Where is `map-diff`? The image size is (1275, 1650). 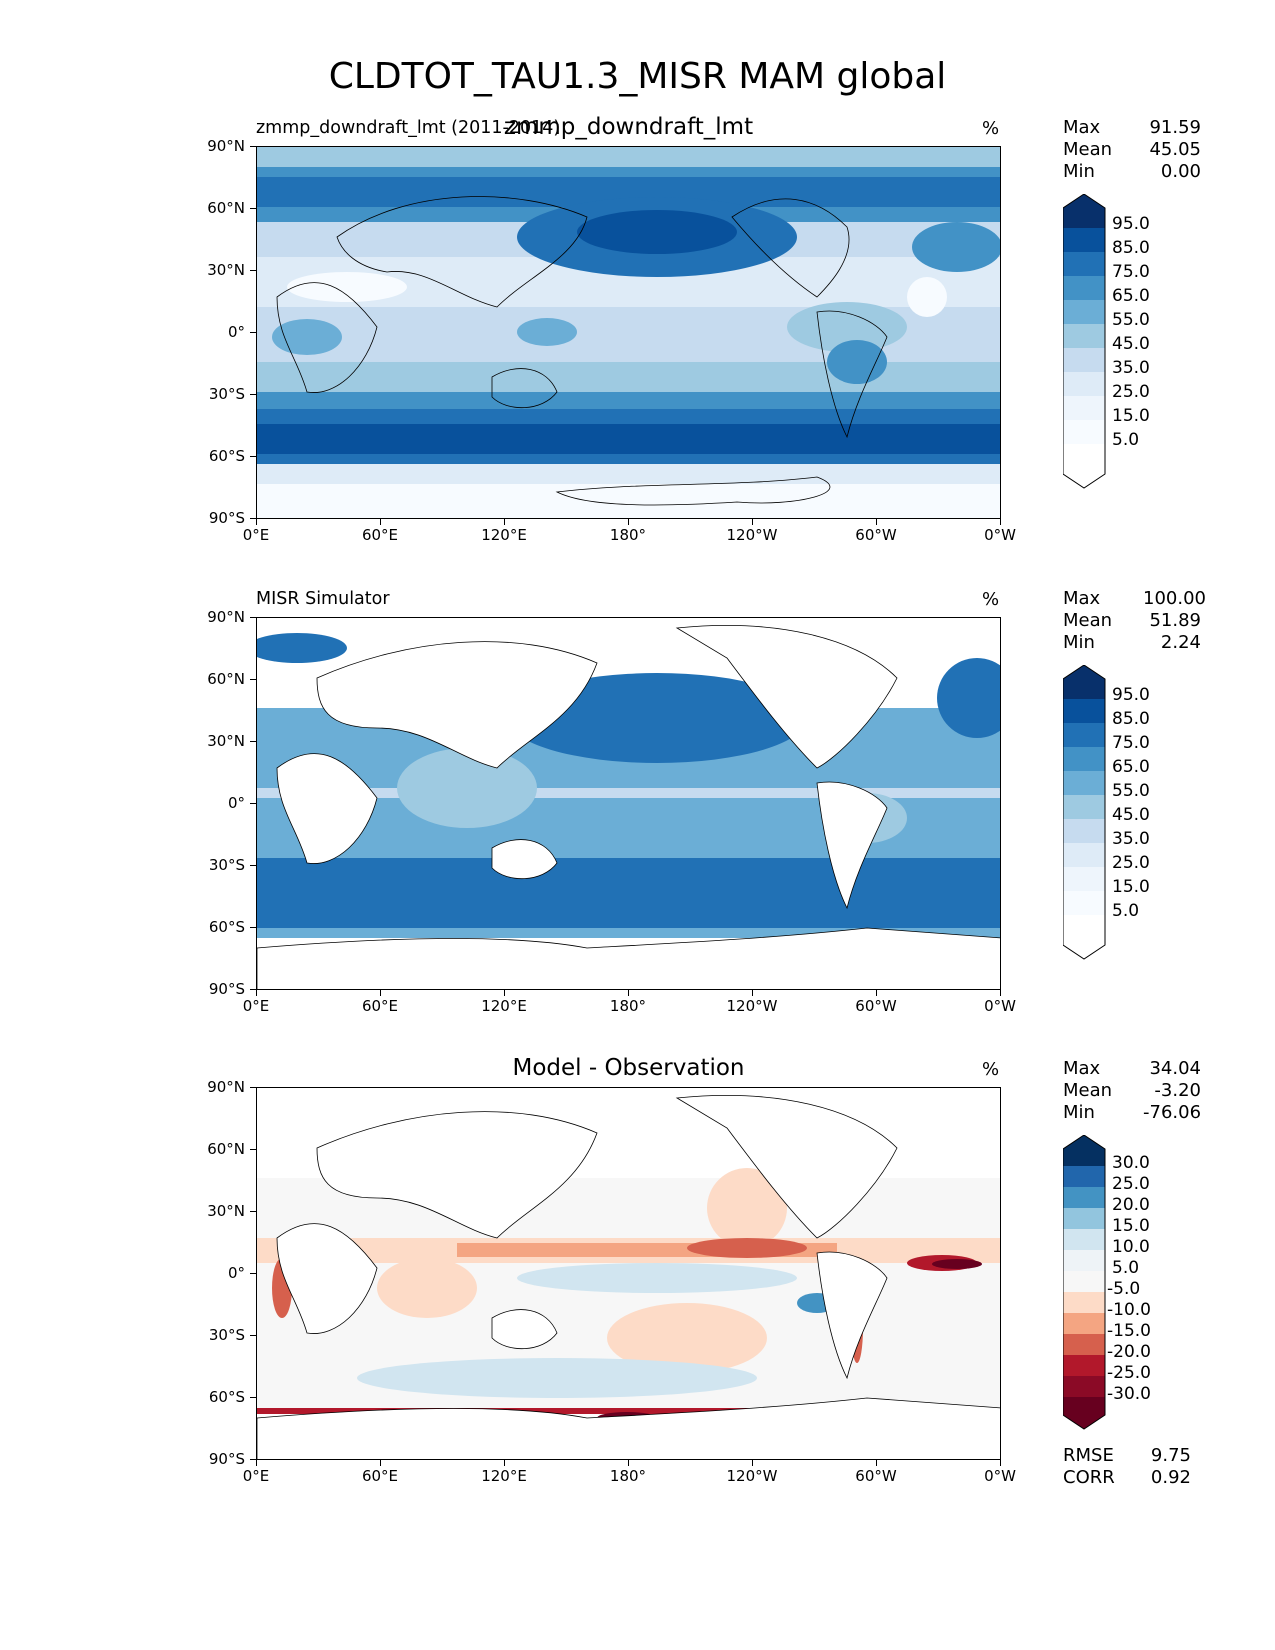
map-diff is located at coordinates (628, 1273).